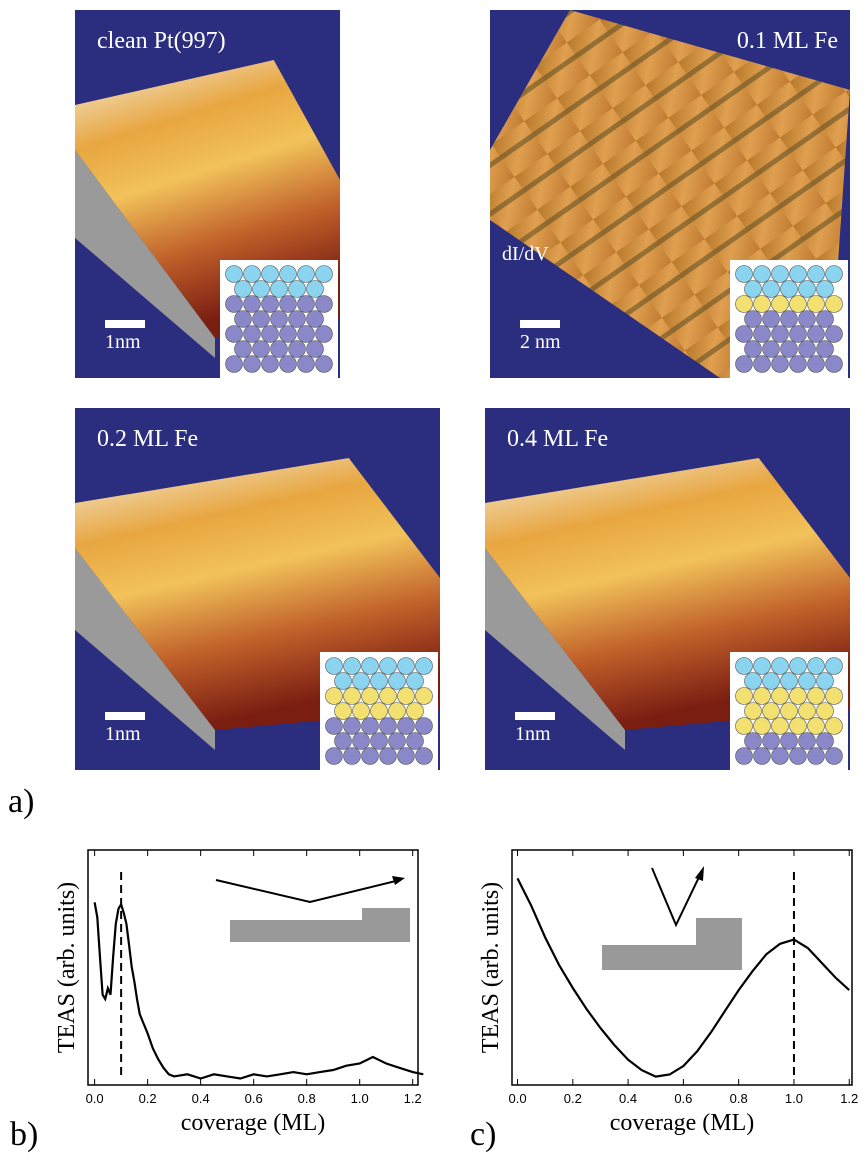 The height and width of the screenshot is (1165, 864). I want to click on stm-image: 0.2 ML Fe 1nm, so click(257, 589).